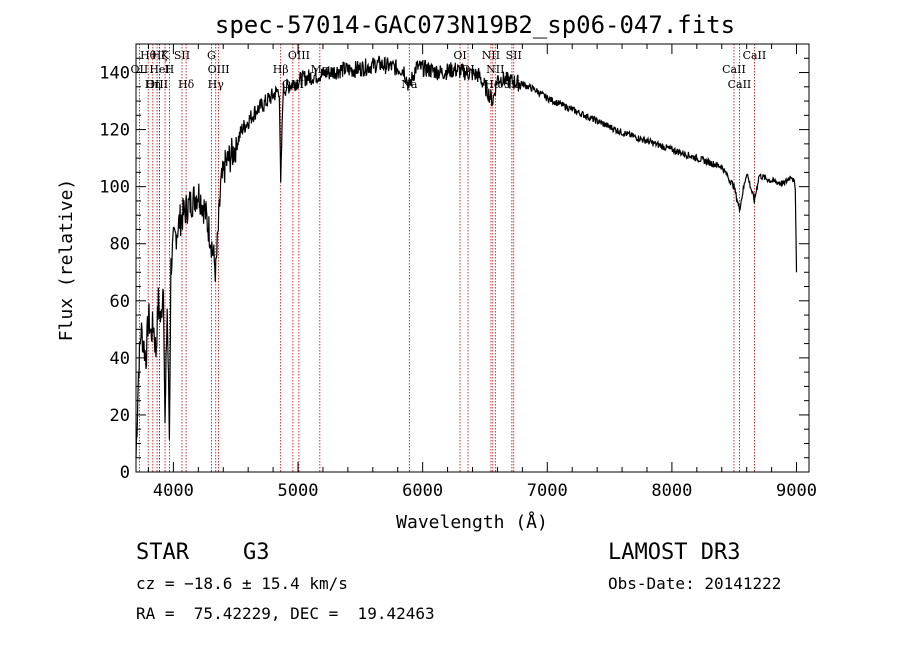 The height and width of the screenshot is (649, 900). What do you see at coordinates (114, 74) in the screenshot?
I see `y-tick-label: 140` at bounding box center [114, 74].